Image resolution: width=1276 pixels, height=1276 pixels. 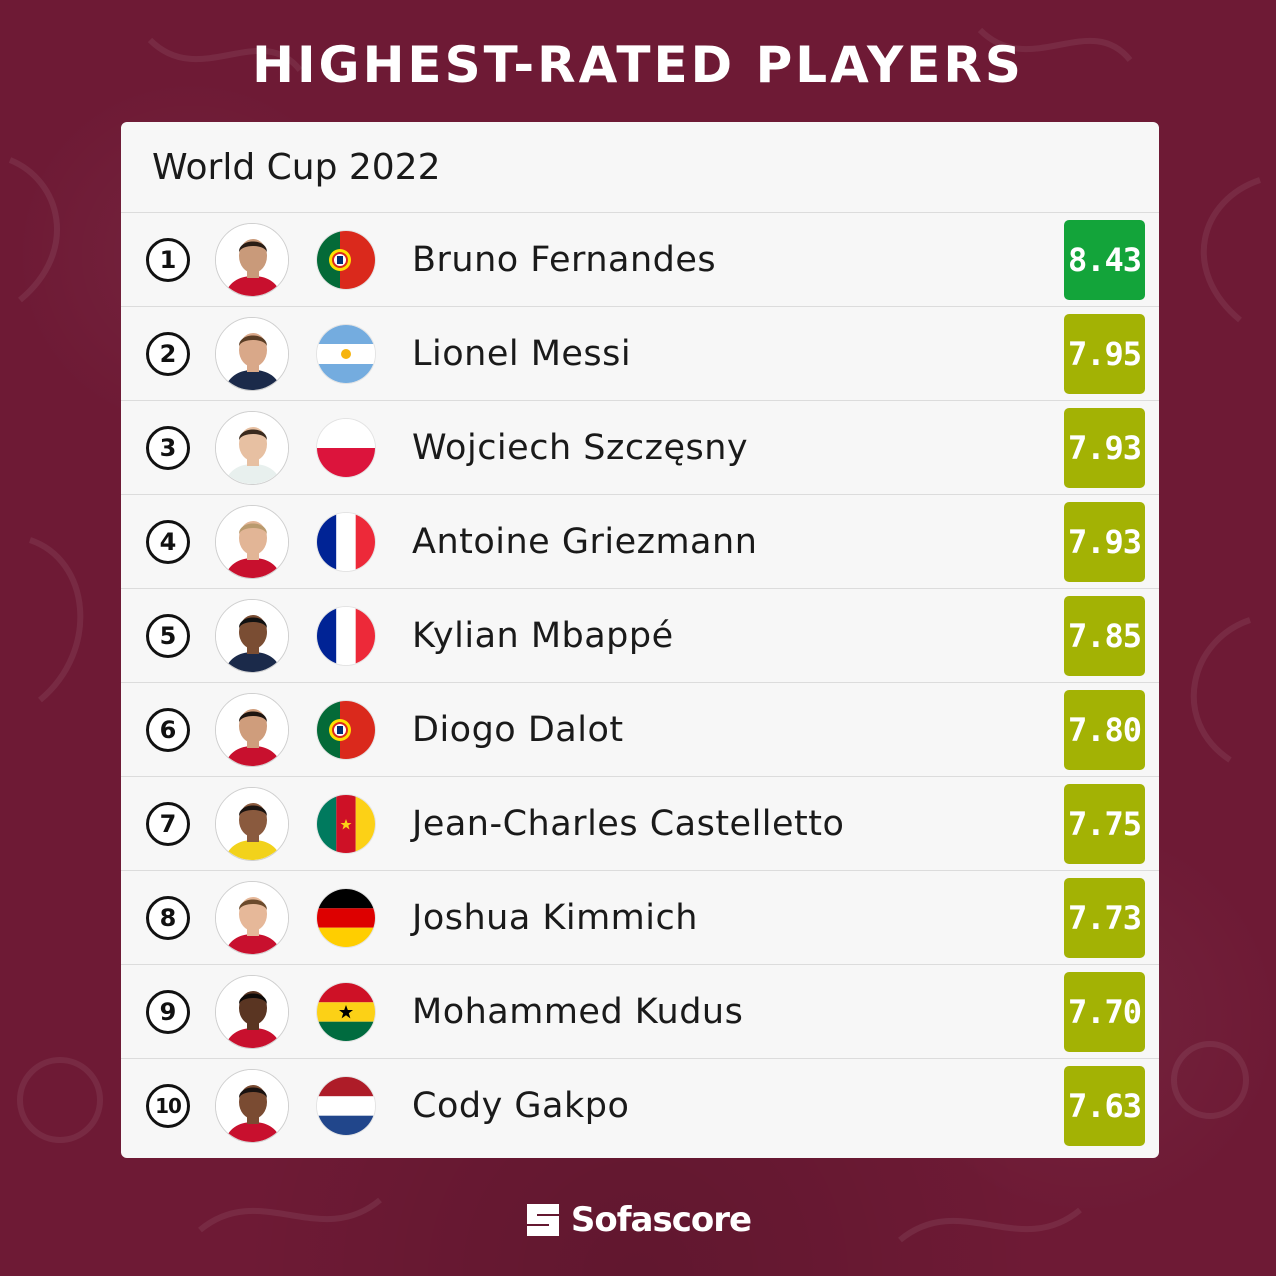 What do you see at coordinates (1104, 259) in the screenshot?
I see `rating-badge: 8.43` at bounding box center [1104, 259].